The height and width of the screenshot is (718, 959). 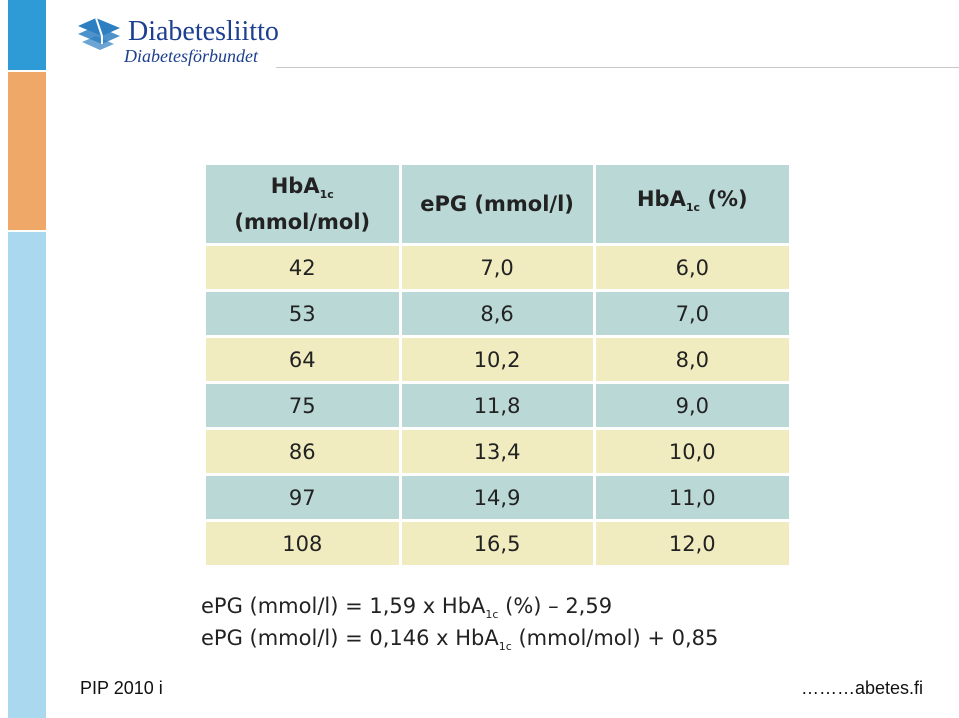 What do you see at coordinates (191, 56) in the screenshot?
I see `logo-subname: Diabetesförbundet` at bounding box center [191, 56].